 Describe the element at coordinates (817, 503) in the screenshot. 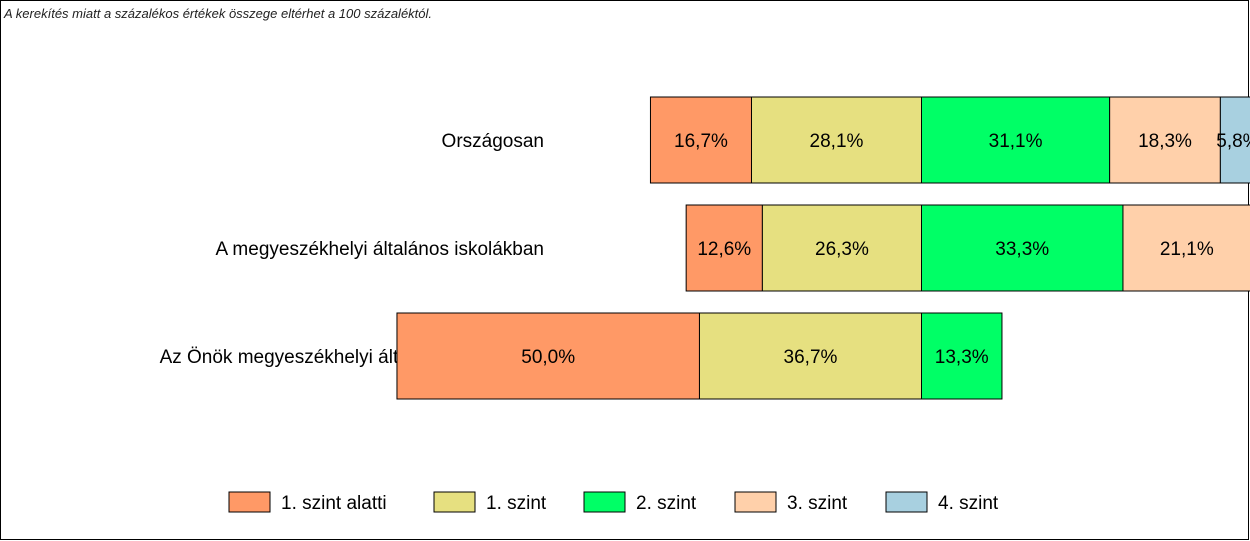

I see `legend-label: 3. szint` at that location.